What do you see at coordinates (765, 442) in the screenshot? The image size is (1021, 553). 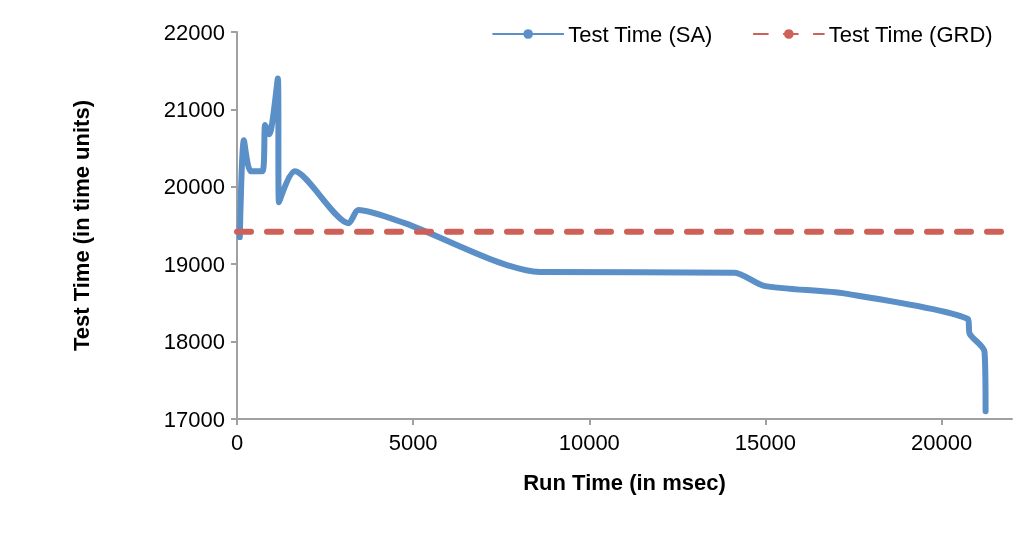 I see `x-tick-label: 15000` at bounding box center [765, 442].